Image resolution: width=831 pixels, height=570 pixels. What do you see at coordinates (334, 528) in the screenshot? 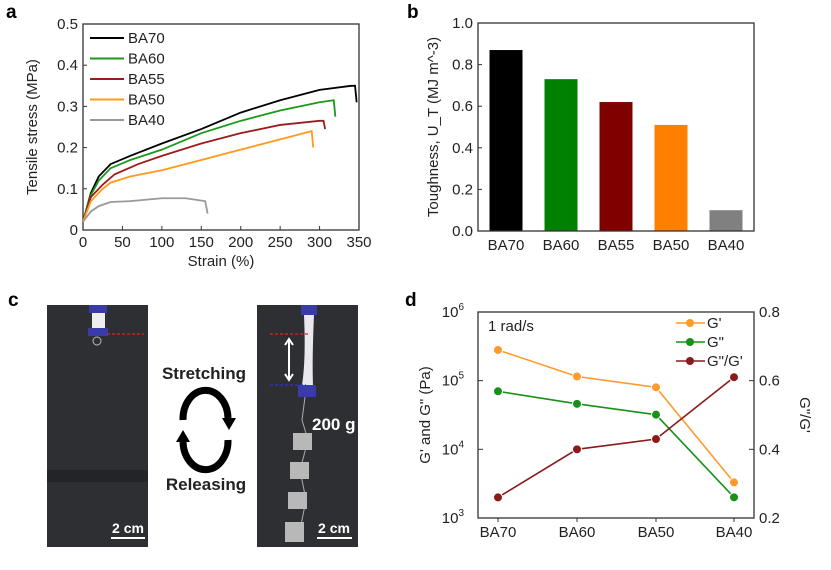
I see `scale-label-right: 2 cm` at bounding box center [334, 528].